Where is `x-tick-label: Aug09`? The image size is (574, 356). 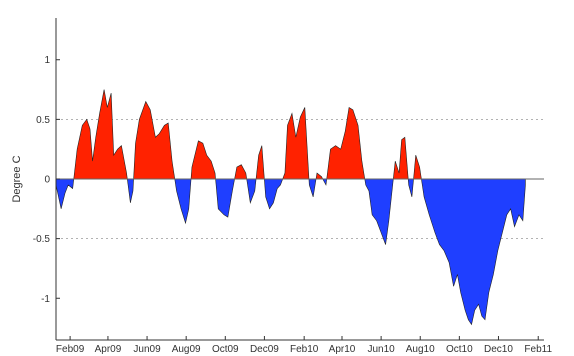
x-tick-label: Aug09 is located at coordinates (186, 349).